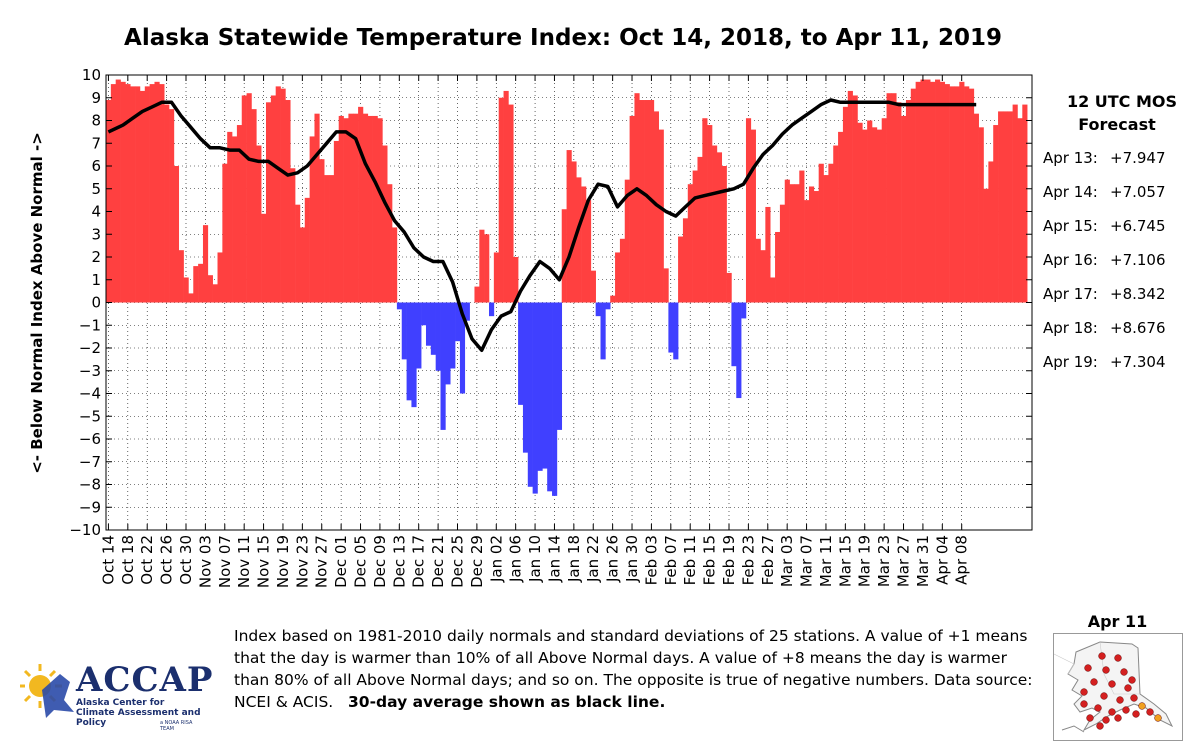 The height and width of the screenshot is (750, 1200). What do you see at coordinates (302, 561) in the screenshot?
I see `x-tick-label: Nov 23` at bounding box center [302, 561].